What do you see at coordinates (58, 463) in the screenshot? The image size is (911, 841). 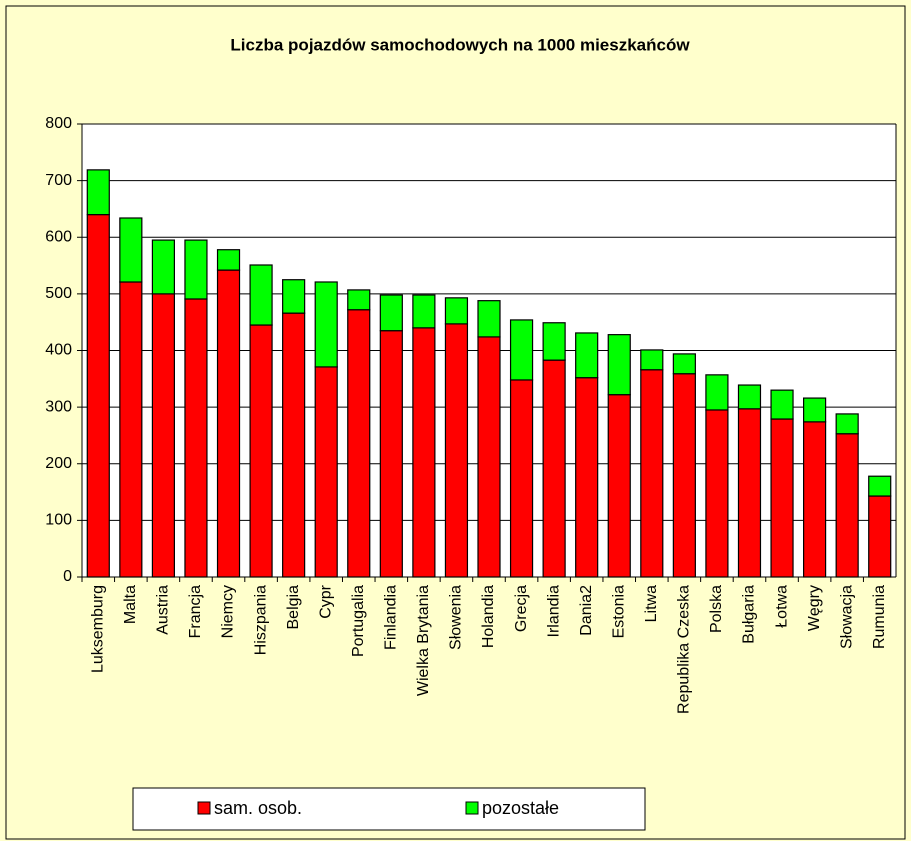 I see `y-tick-label: 200` at bounding box center [58, 463].